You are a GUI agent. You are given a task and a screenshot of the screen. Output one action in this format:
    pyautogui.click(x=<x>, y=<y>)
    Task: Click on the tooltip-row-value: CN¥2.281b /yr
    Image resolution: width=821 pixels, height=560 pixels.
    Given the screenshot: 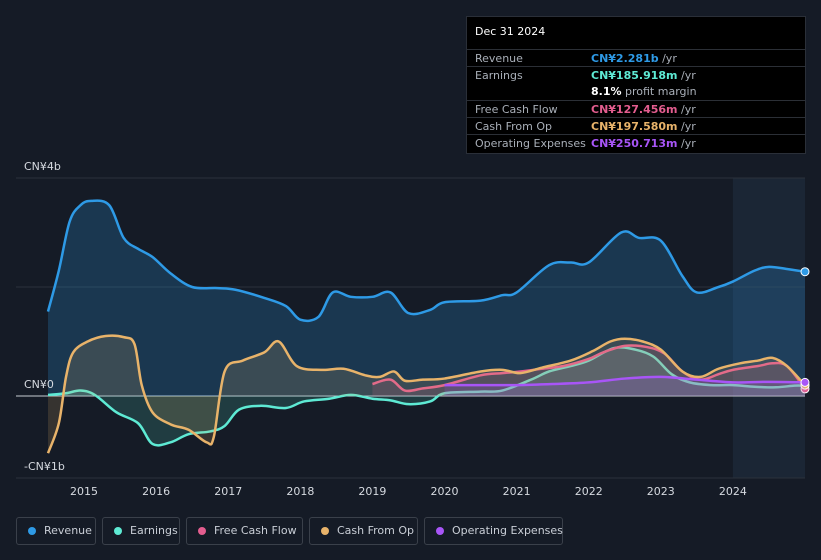 What is the action you would take?
    pyautogui.click(x=634, y=58)
    